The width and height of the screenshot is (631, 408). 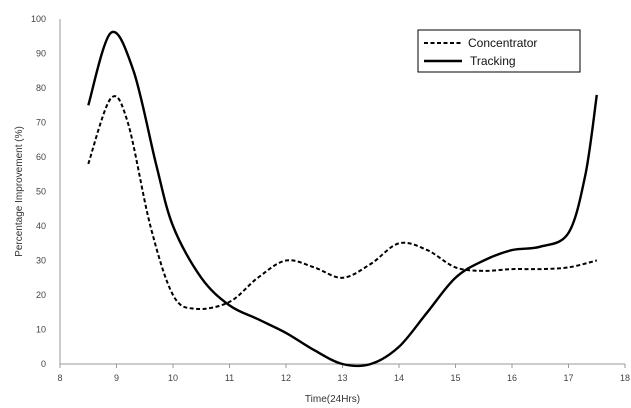 I want to click on x-axis-label: Time(24Hrs), so click(x=332, y=399).